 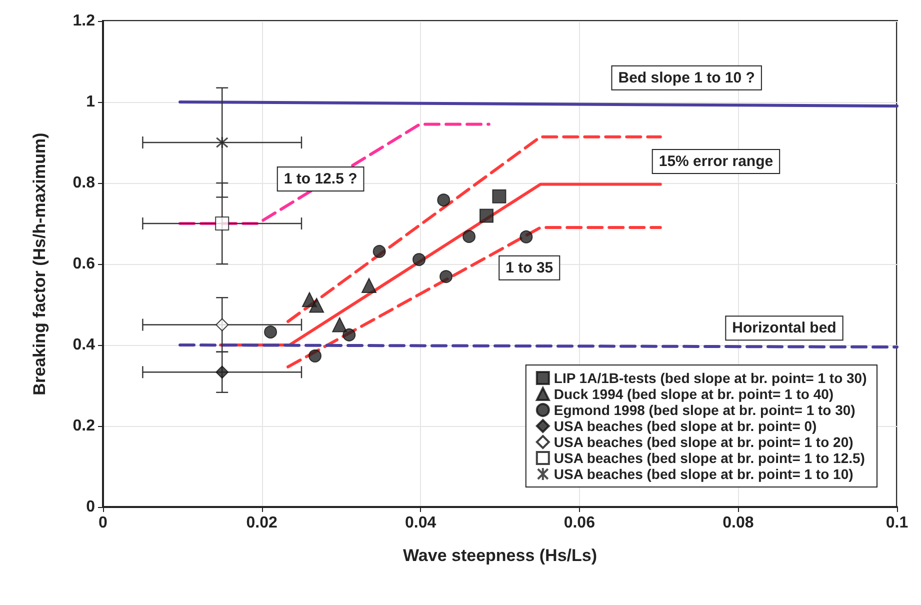 What do you see at coordinates (39, 264) in the screenshot?
I see `y-axis-title: Breaking factor (Hs/h-maximum)` at bounding box center [39, 264].